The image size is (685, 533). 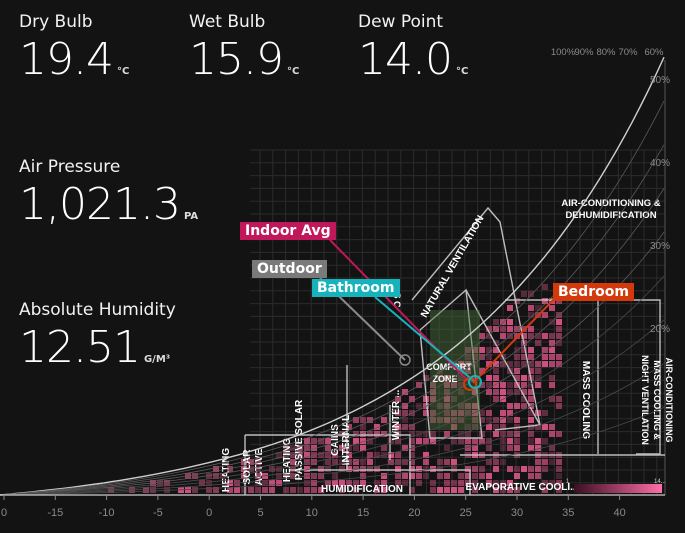 I want to click on x-tick-label: 0, so click(x=4, y=513).